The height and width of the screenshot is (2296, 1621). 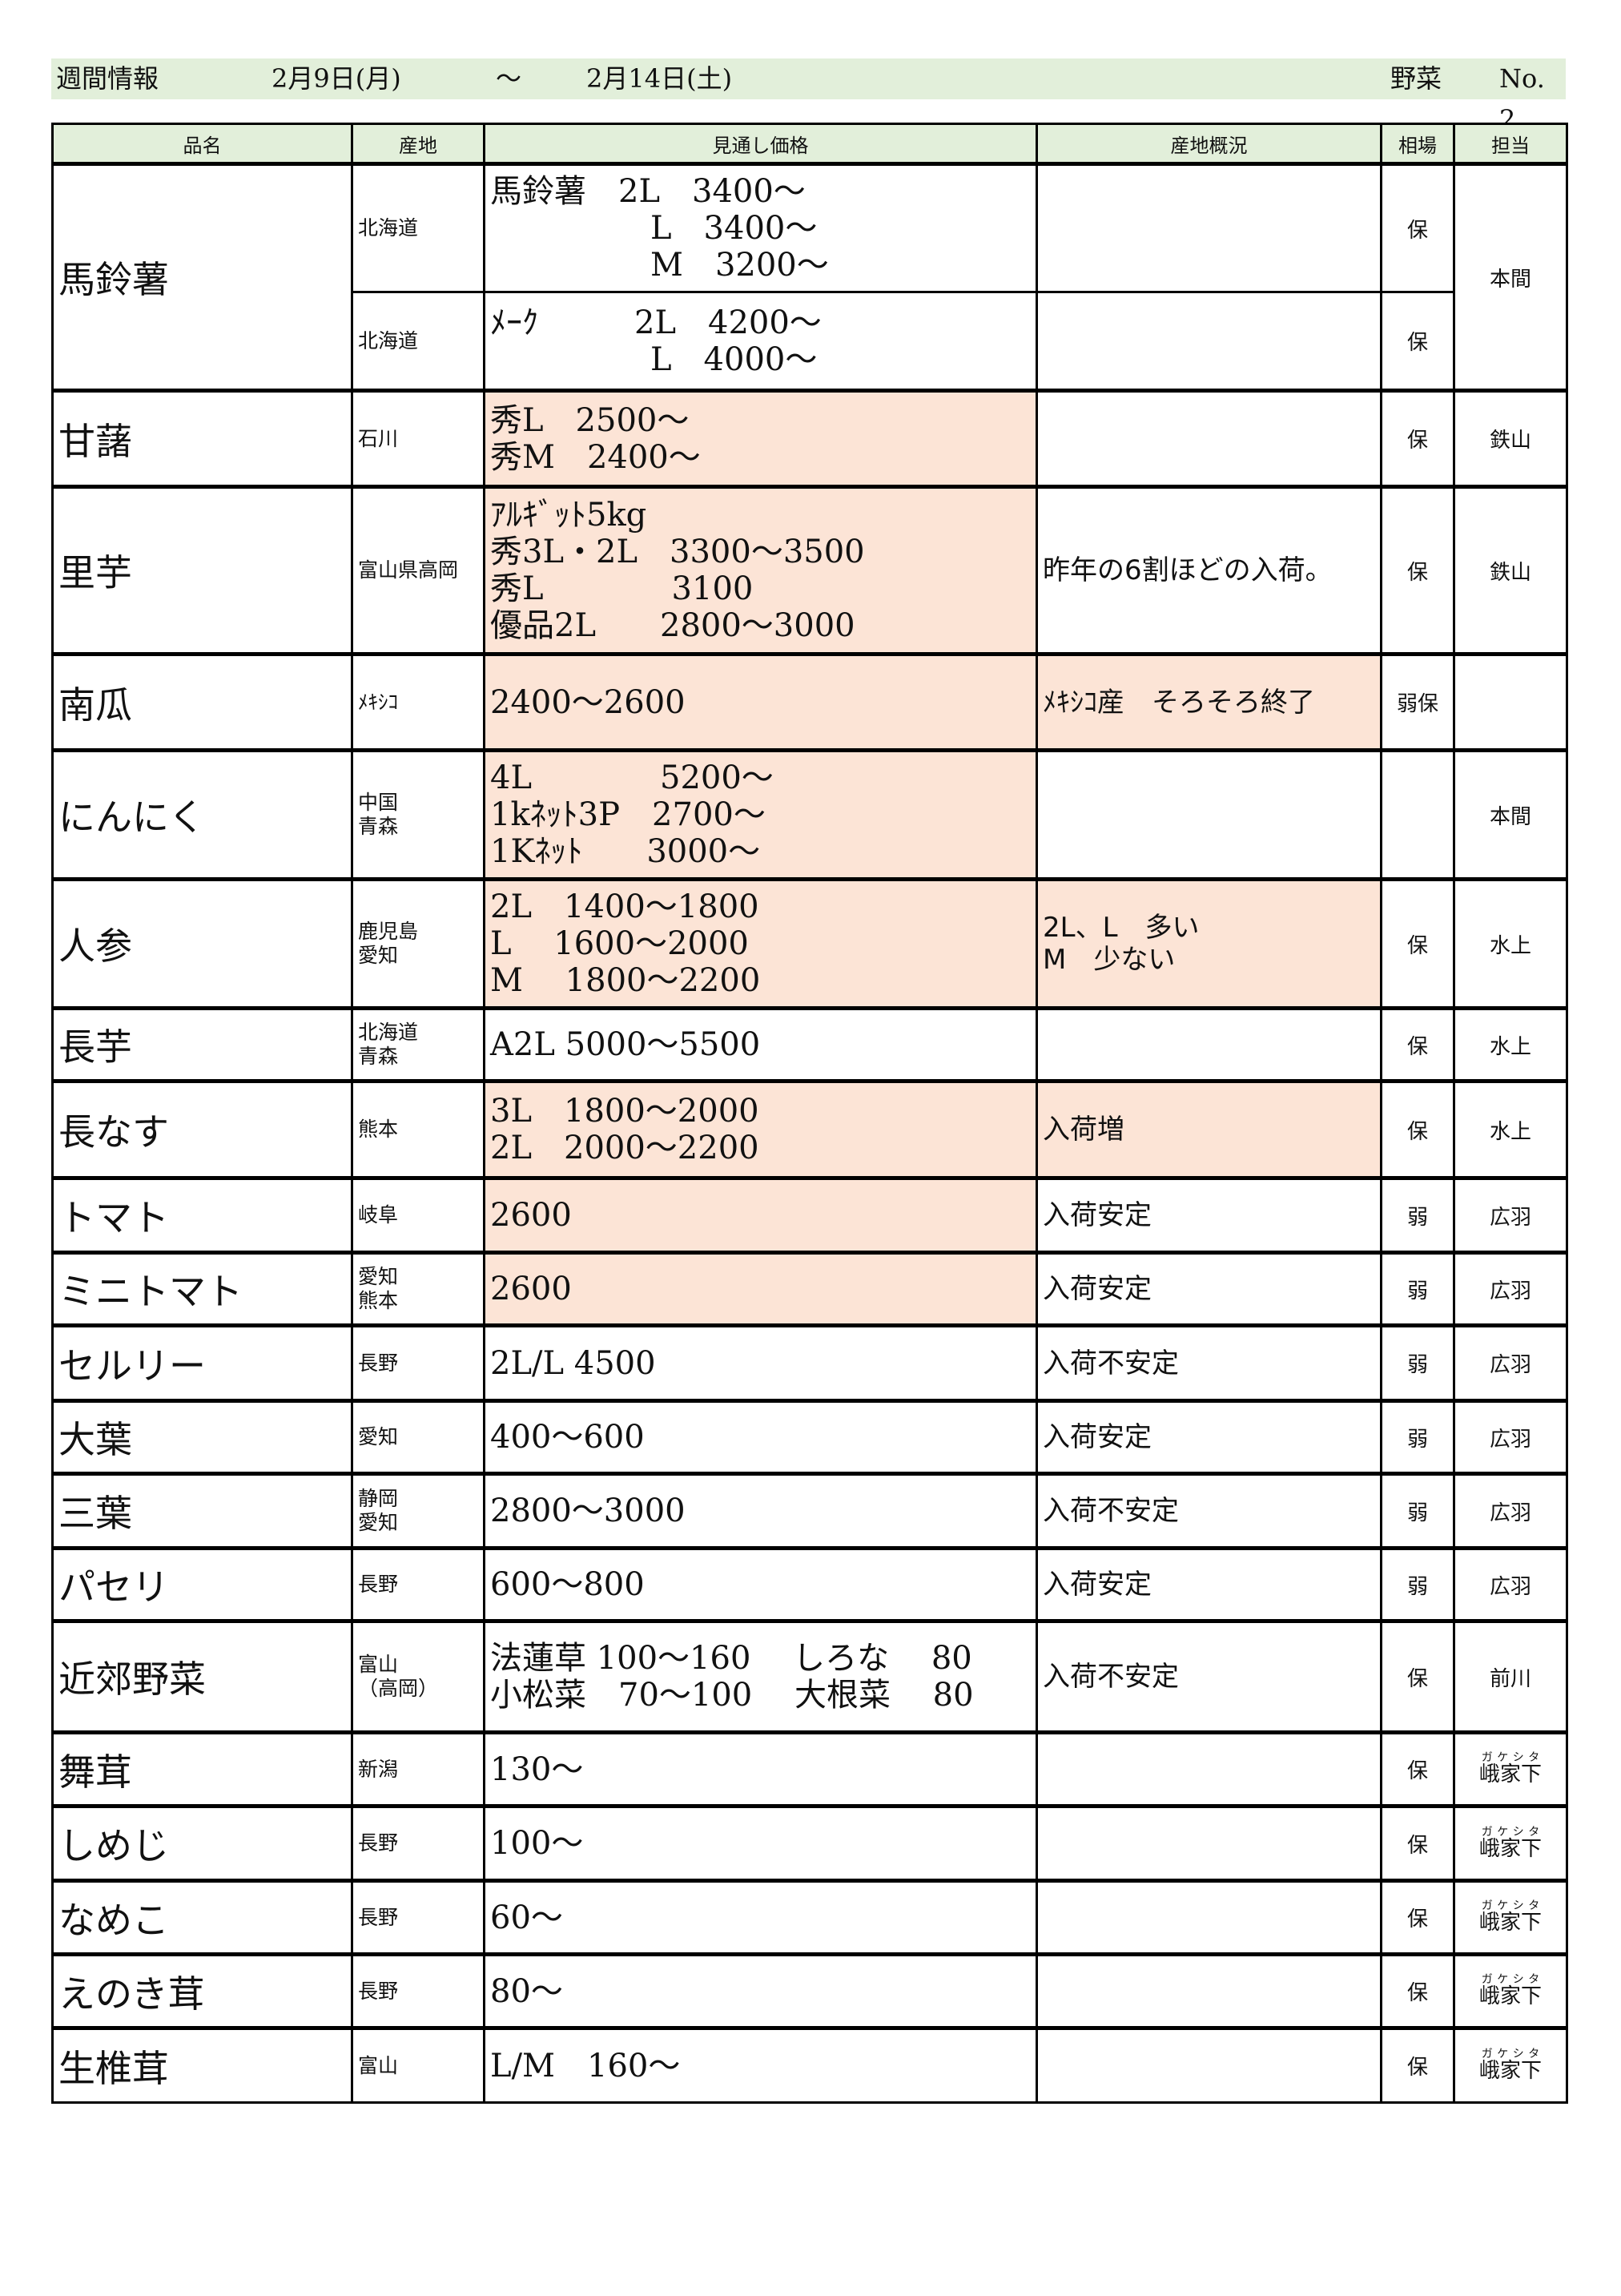 I want to click on table-row: 甘藷 石川 秀L 2500～ 秀M 2400～ 保鉄山, so click(x=809, y=438).